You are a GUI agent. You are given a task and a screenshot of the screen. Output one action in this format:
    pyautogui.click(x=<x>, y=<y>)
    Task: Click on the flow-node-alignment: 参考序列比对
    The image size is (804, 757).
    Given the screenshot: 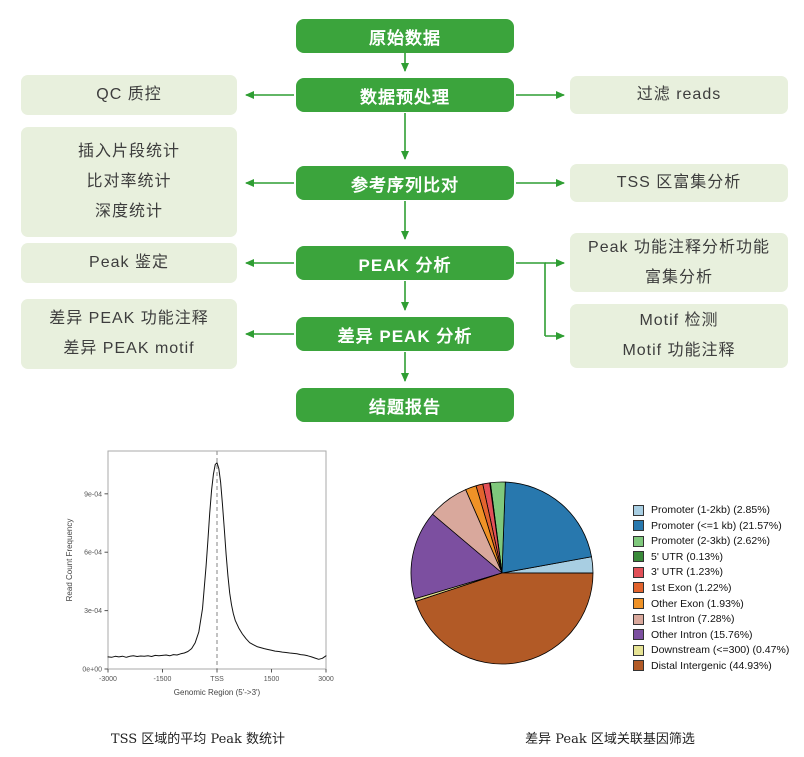 What is the action you would take?
    pyautogui.click(x=405, y=183)
    